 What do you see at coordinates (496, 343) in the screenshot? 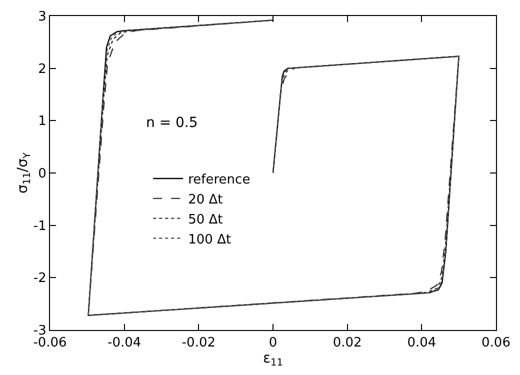
I see `x-tick-label: 0.06` at bounding box center [496, 343].